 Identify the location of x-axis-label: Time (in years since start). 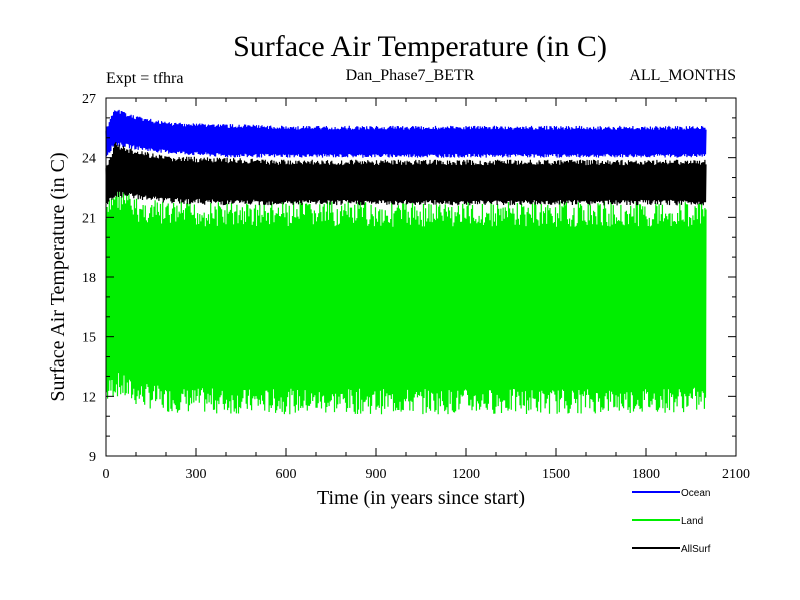
(421, 498).